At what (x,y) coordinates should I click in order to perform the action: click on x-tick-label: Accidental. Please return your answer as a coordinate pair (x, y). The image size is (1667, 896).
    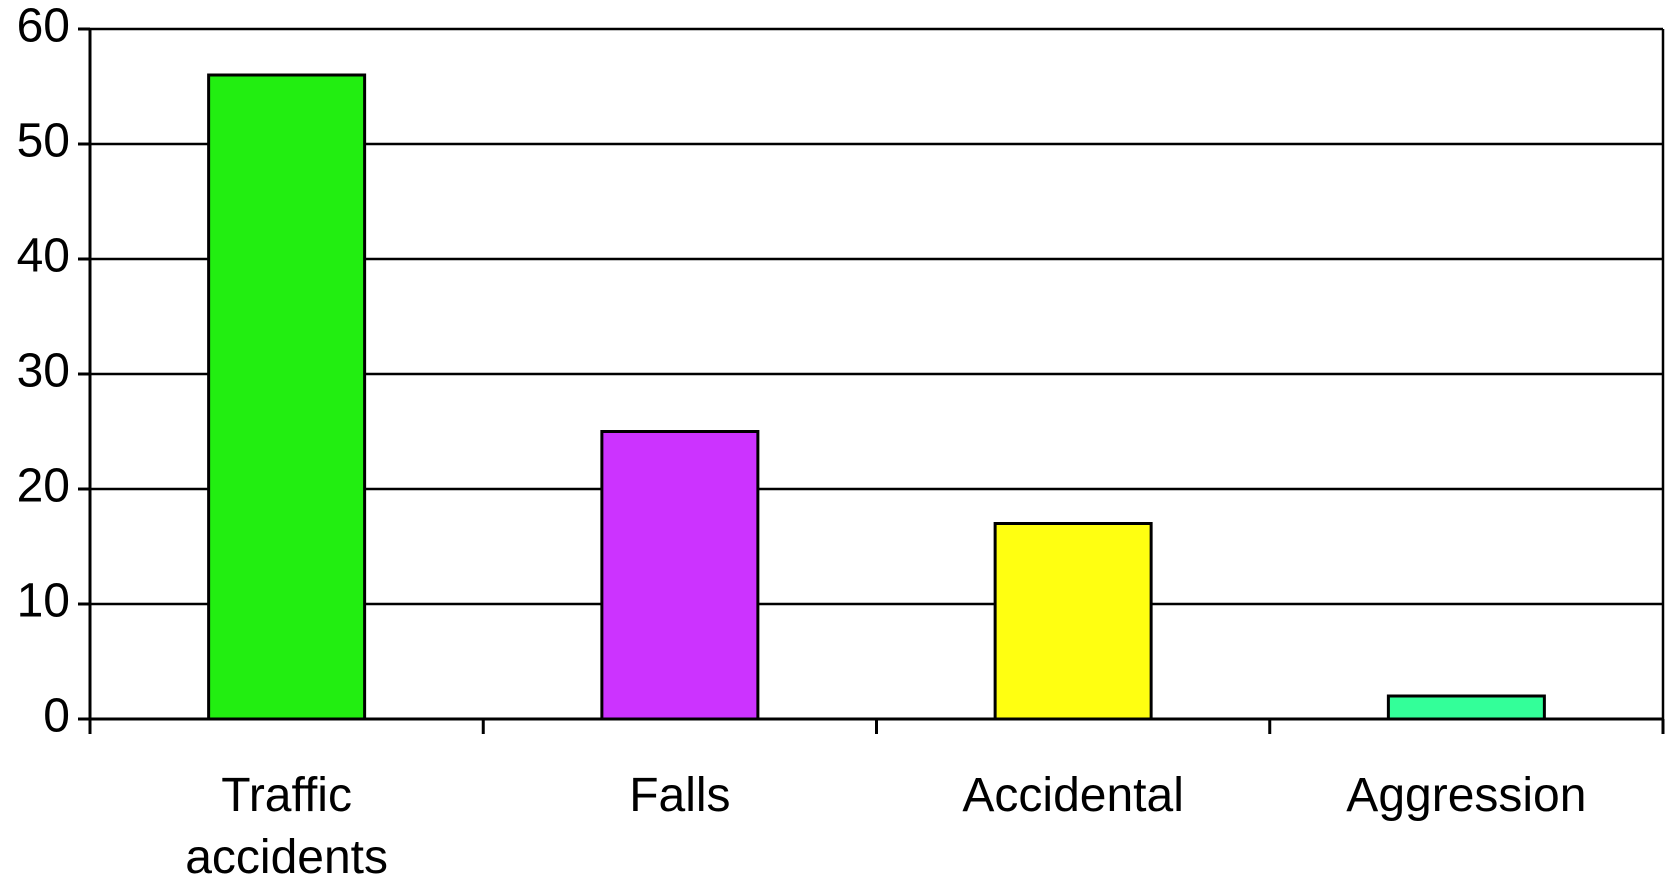
    Looking at the image, I should click on (1073, 795).